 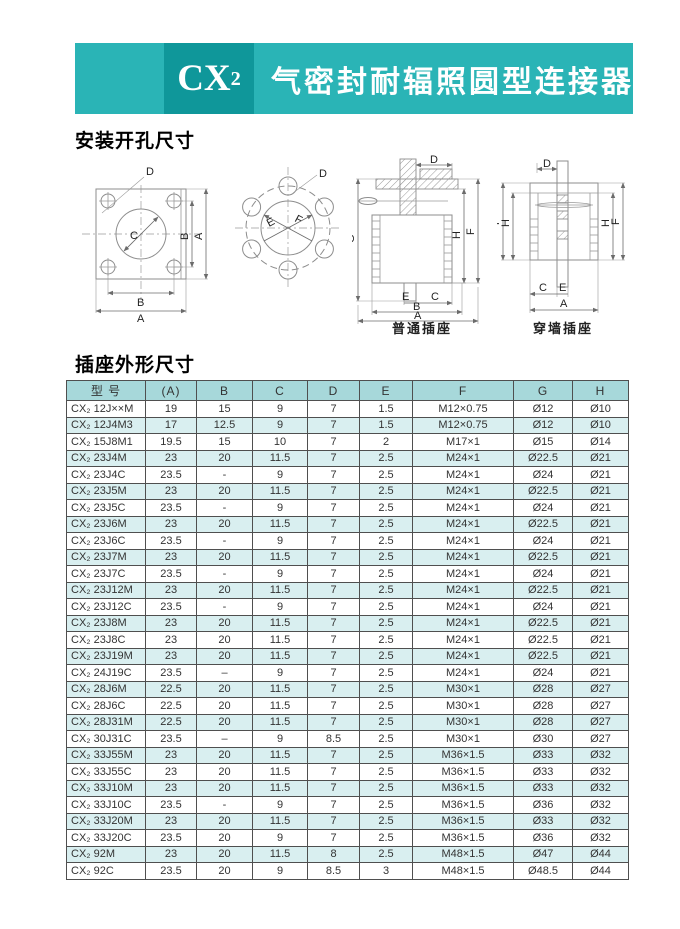 What do you see at coordinates (171, 409) in the screenshot?
I see `value-cell: 19` at bounding box center [171, 409].